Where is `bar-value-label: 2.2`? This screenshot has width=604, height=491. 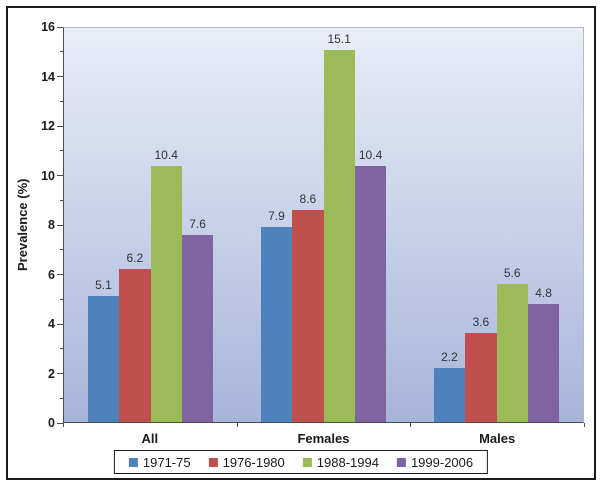
bar-value-label: 2.2 is located at coordinates (449, 356).